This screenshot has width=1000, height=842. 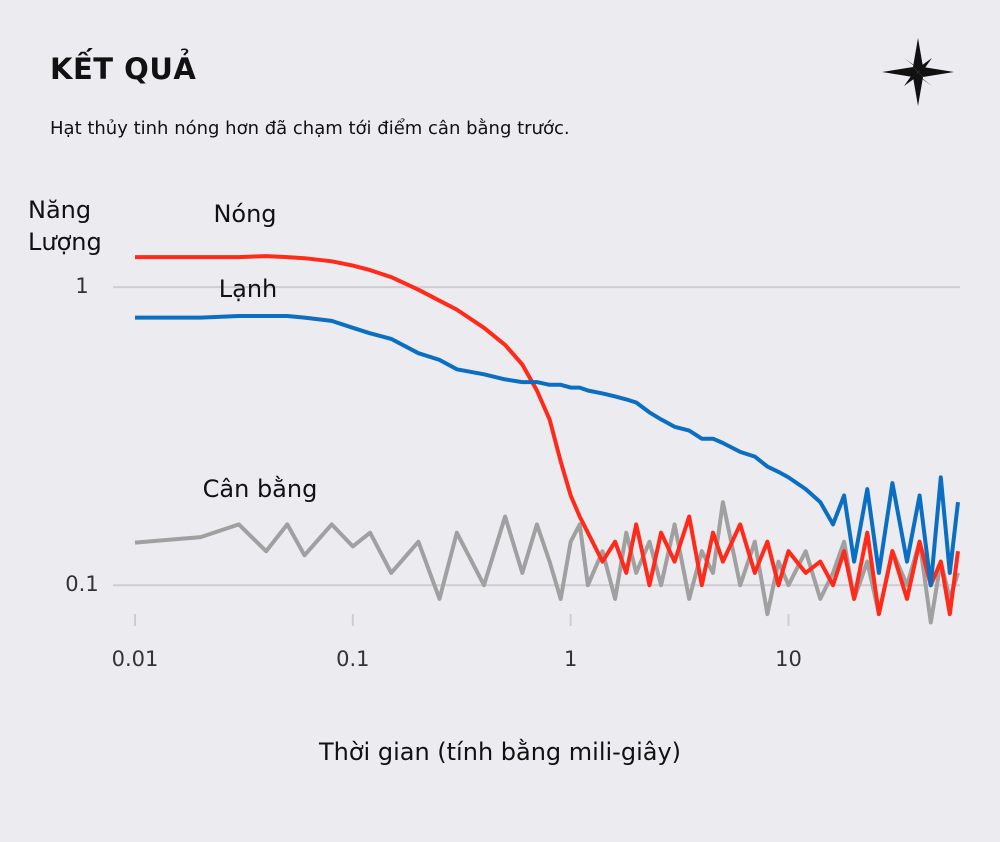 What do you see at coordinates (352, 659) in the screenshot?
I see `x-tick-label: 0.1` at bounding box center [352, 659].